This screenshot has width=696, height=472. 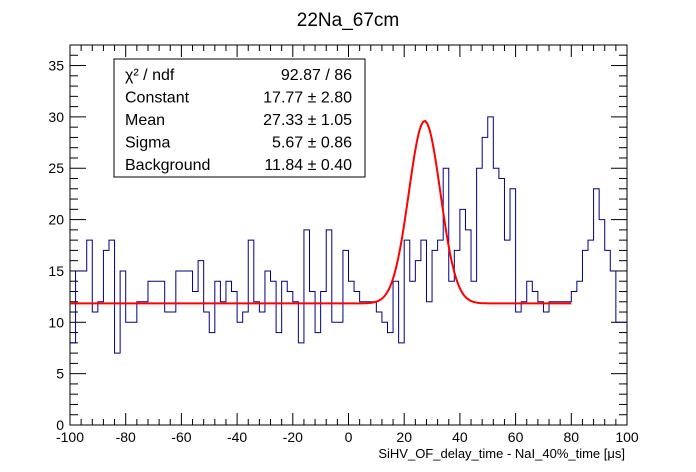 What do you see at coordinates (307, 120) in the screenshot?
I see `stats-row-value: 27.33 ± 1.05` at bounding box center [307, 120].